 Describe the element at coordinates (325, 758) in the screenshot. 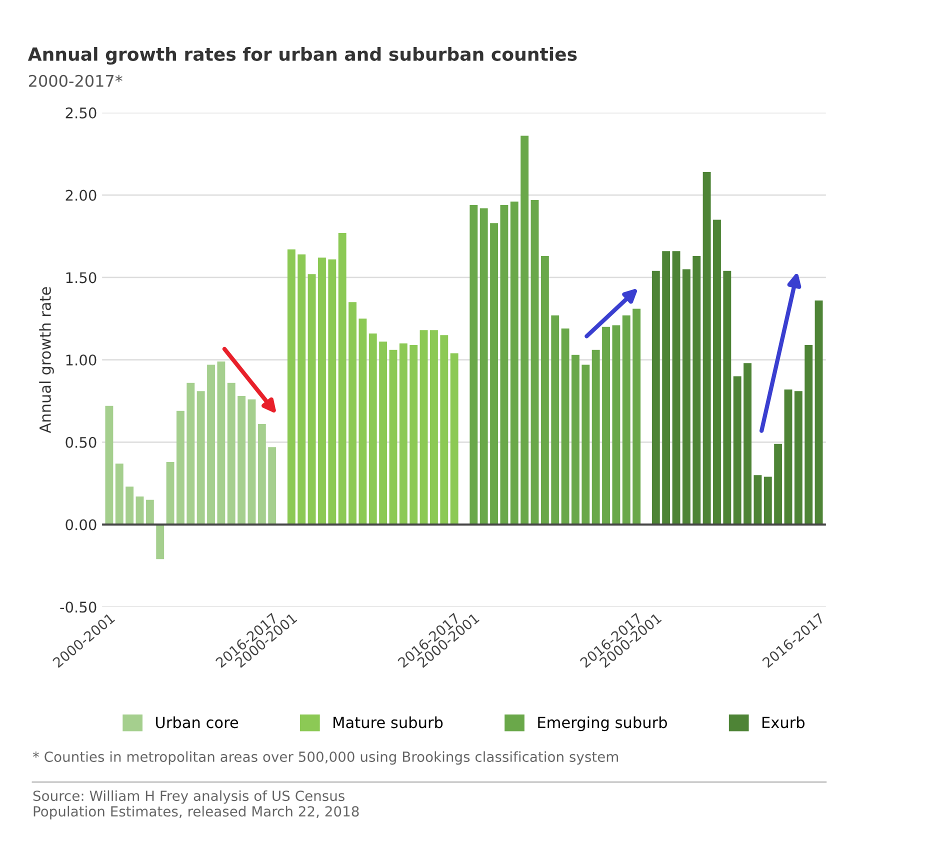

I see `text: * Counties in metropolitan areas over 500,000 using Brookings classification system` at that location.